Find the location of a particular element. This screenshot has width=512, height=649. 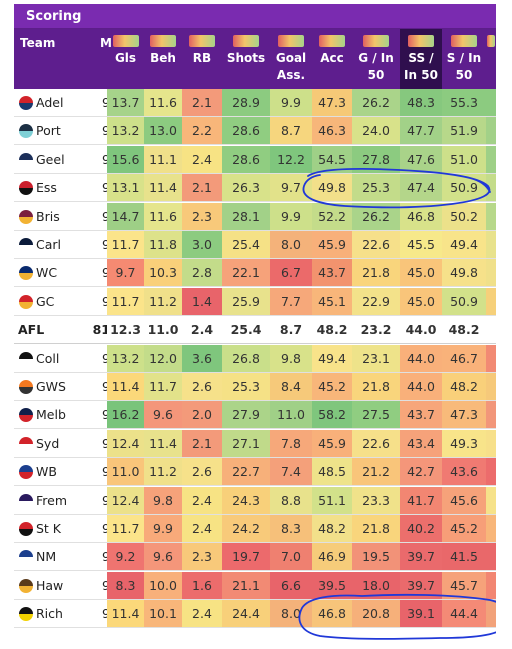

header-label: RB is located at coordinates (202, 58).